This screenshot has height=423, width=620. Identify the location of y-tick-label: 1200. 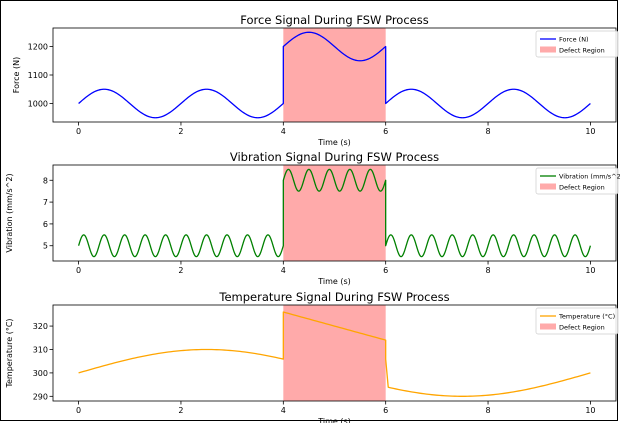
(38, 47).